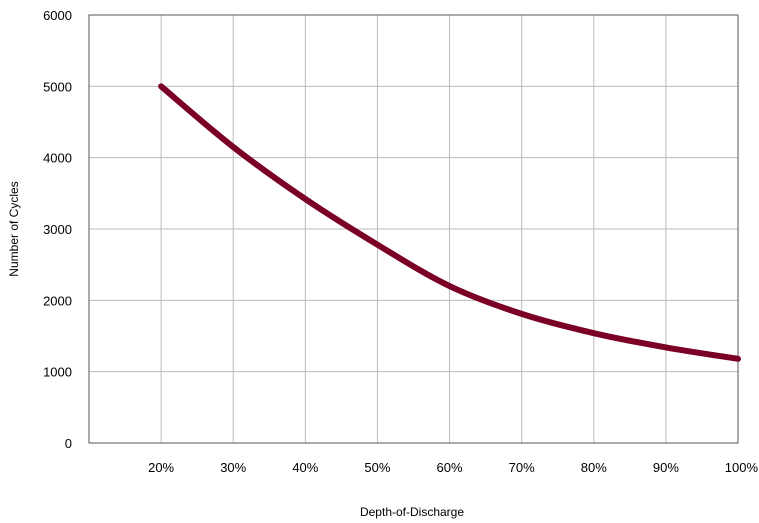  I want to click on y-axis-title: Number of Cycles, so click(14, 228).